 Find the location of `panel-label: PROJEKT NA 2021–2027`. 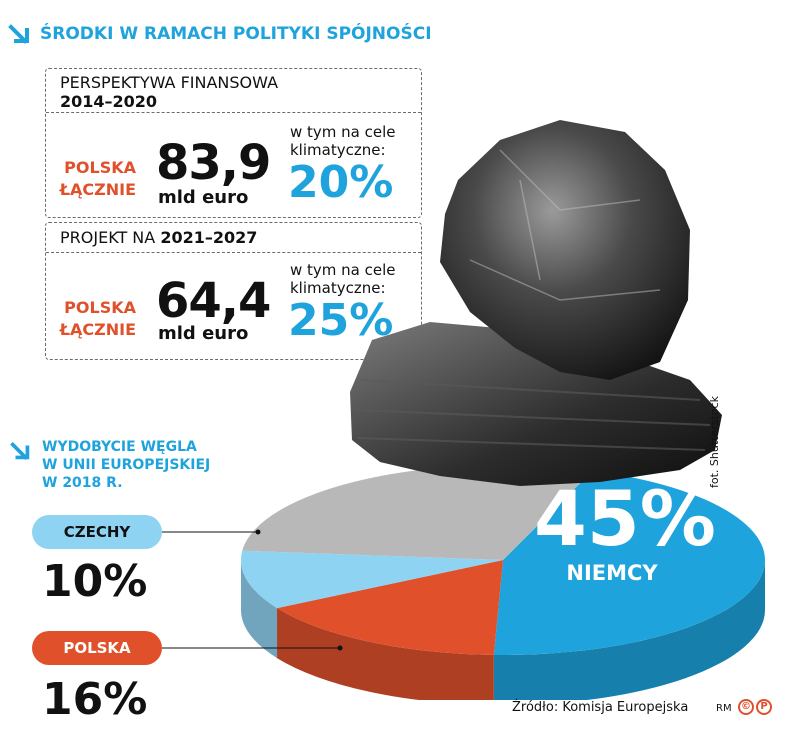

panel-label: PROJEKT NA 2021–2027 is located at coordinates (159, 237).